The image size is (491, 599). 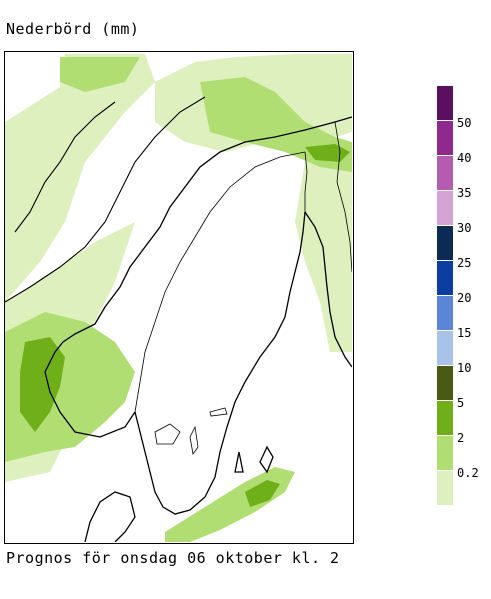 I want to click on coastline-oland, so click(x=239, y=462).